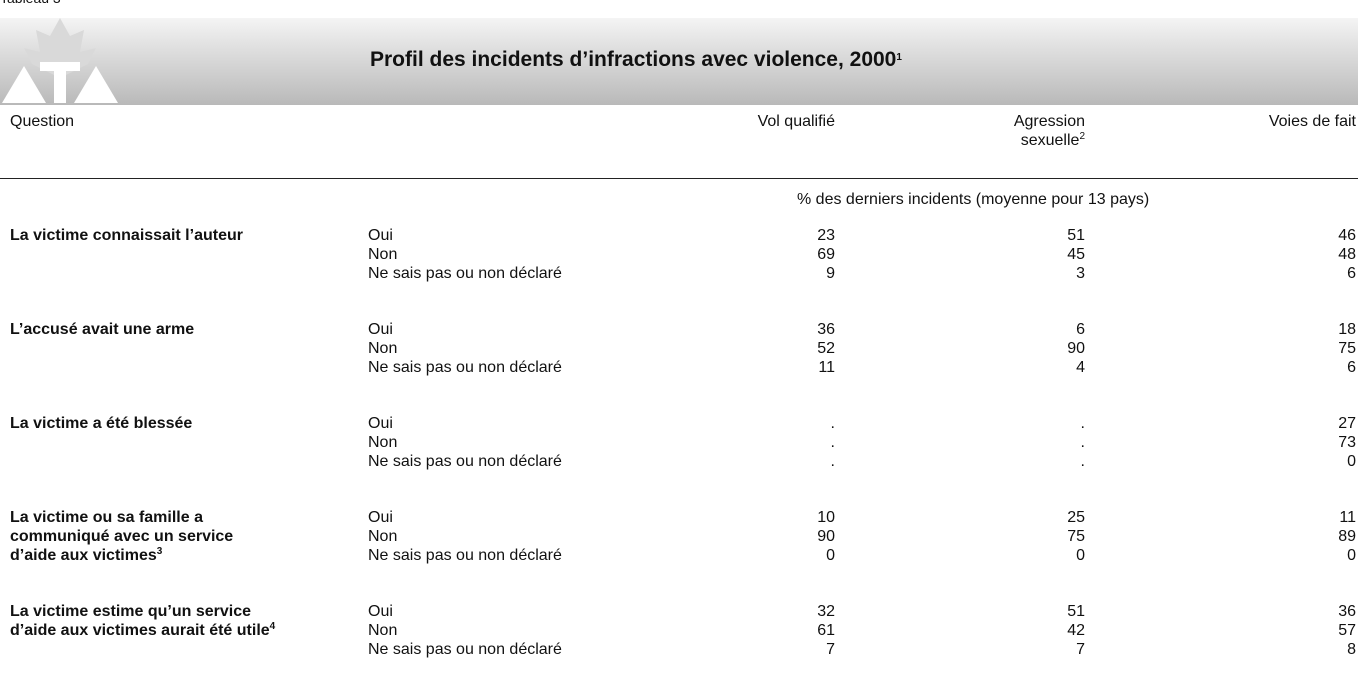 The height and width of the screenshot is (681, 1358). Describe the element at coordinates (826, 235) in the screenshot. I see `cell-value: 23` at that location.